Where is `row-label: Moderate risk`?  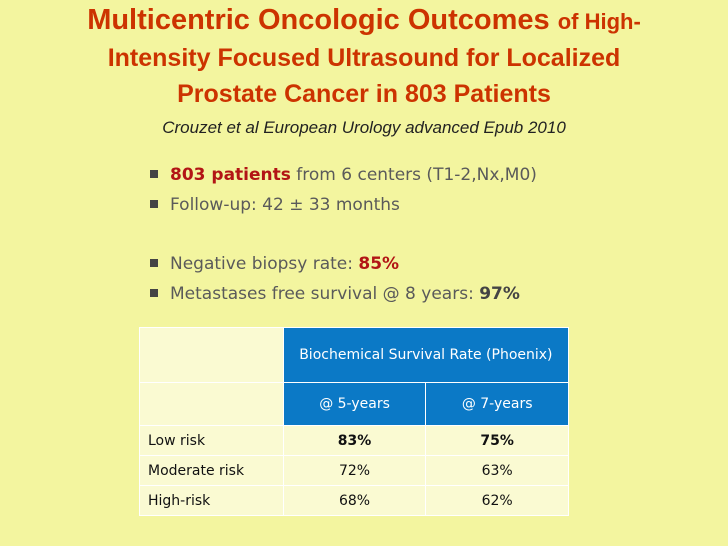
row-label: Moderate risk is located at coordinates (211, 470).